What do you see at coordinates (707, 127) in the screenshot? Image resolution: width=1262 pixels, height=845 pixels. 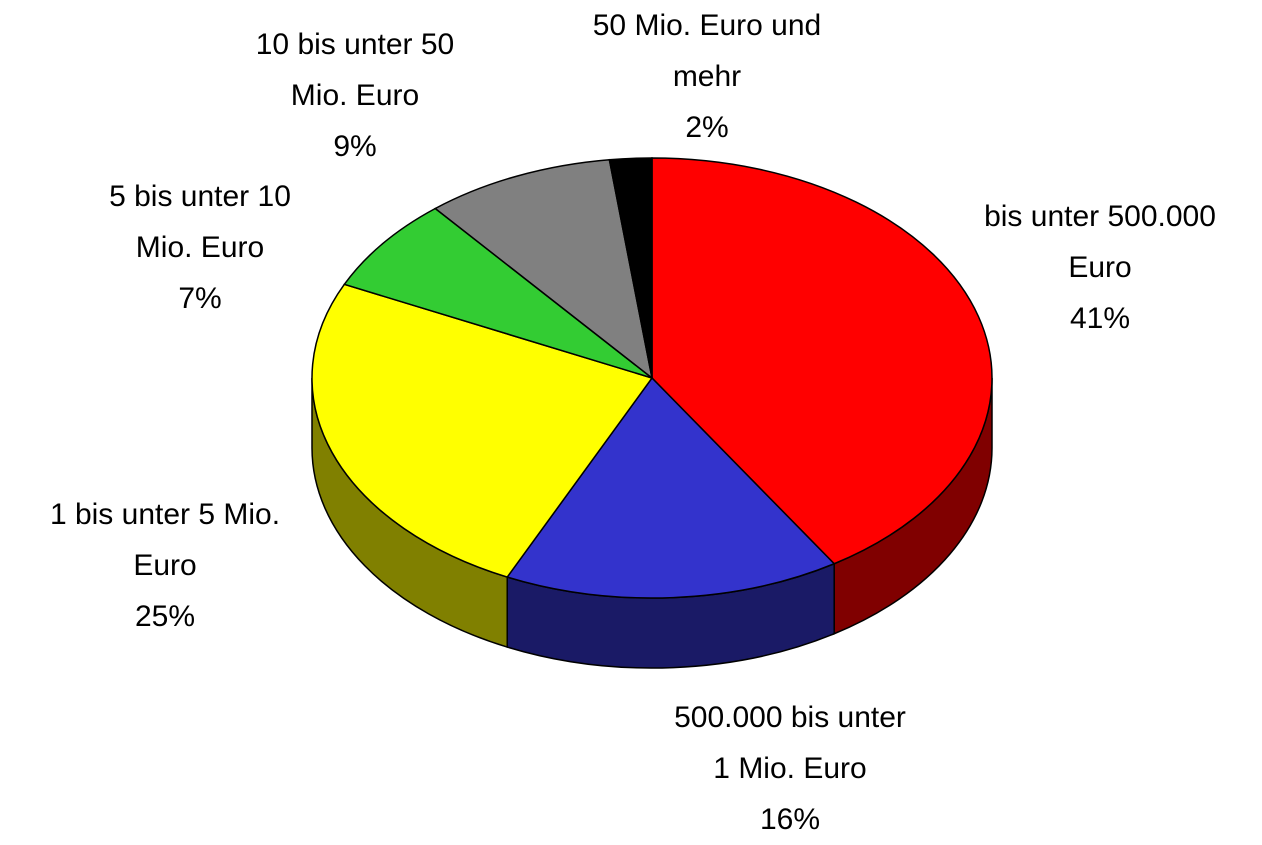 I see `value-label: 2%` at bounding box center [707, 127].